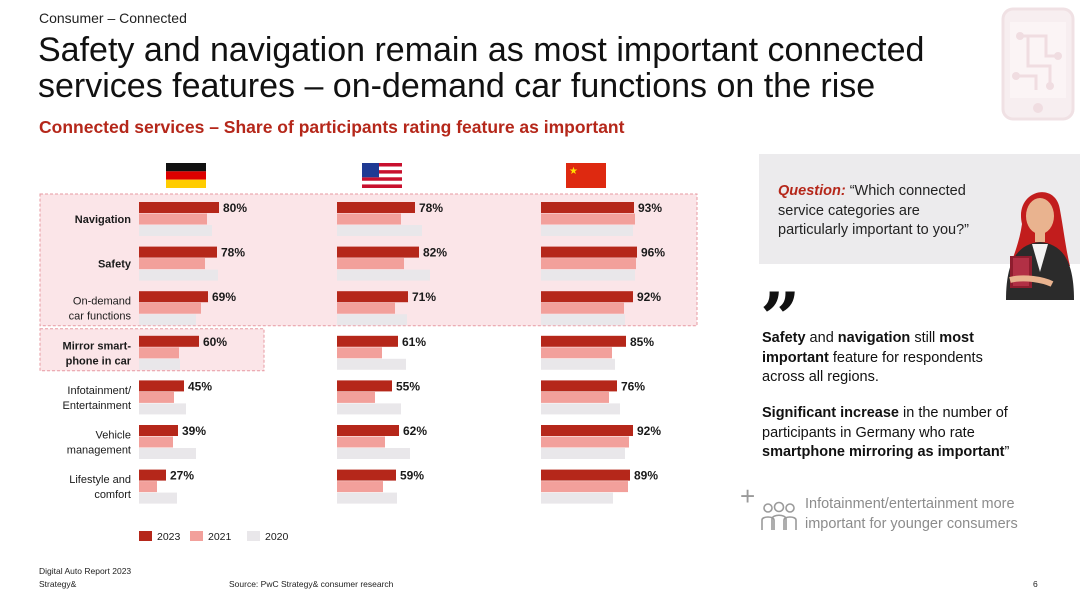 The width and height of the screenshot is (1080, 608). Describe the element at coordinates (113, 436) in the screenshot. I see `row-label: Vehicle` at that location.